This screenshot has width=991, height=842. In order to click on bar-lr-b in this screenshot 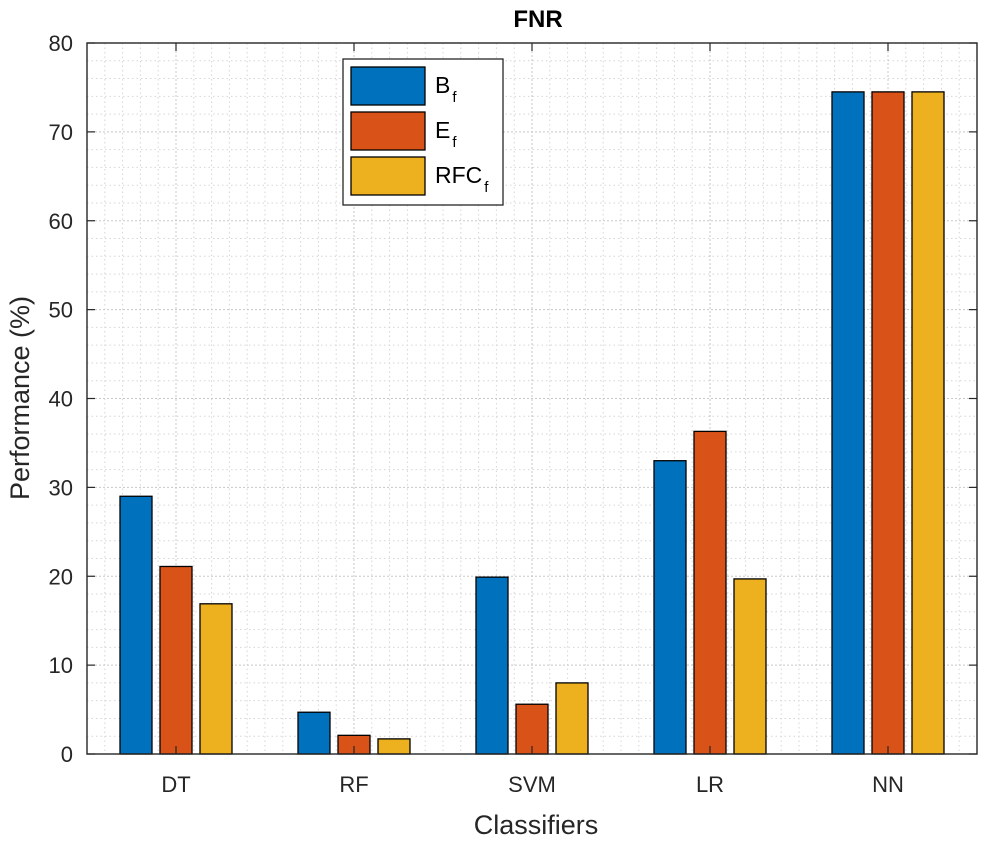, I will do `click(670, 607)`.